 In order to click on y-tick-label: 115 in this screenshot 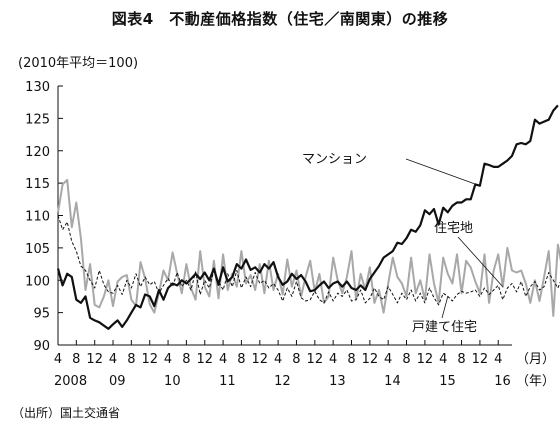, I will do `click(37, 184)`.